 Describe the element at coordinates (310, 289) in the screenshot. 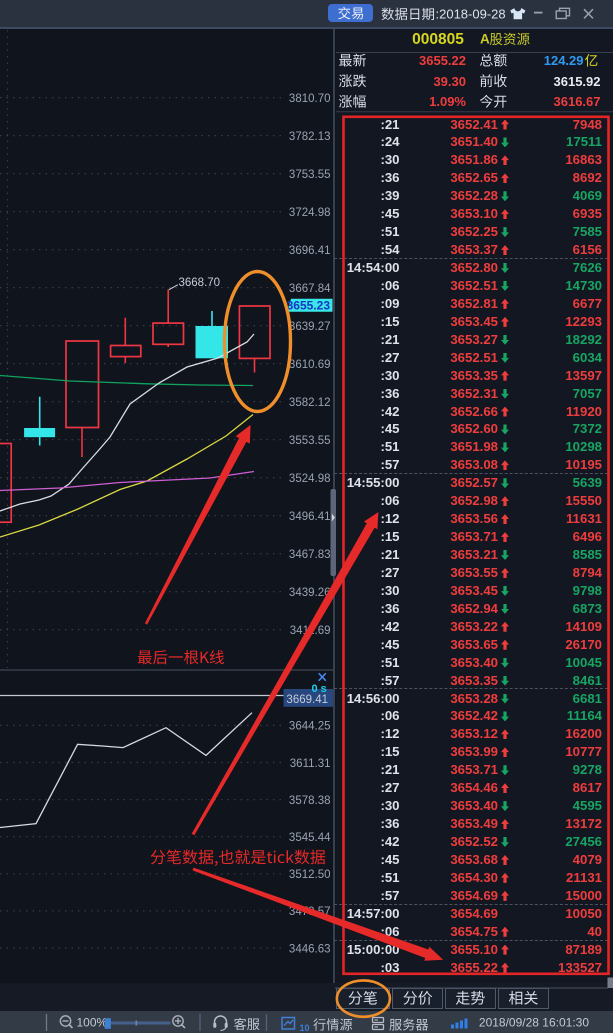

I see `svg-text: 3667.84` at that location.